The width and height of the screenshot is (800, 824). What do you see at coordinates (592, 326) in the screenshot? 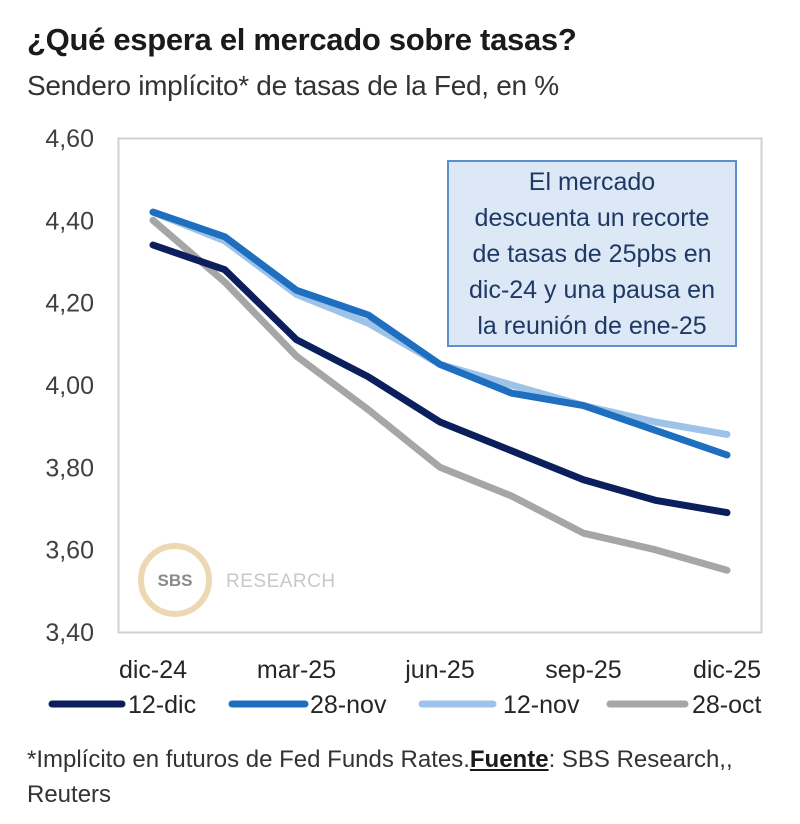
I see `annotation-line: la reunión de ene-25` at bounding box center [592, 326].